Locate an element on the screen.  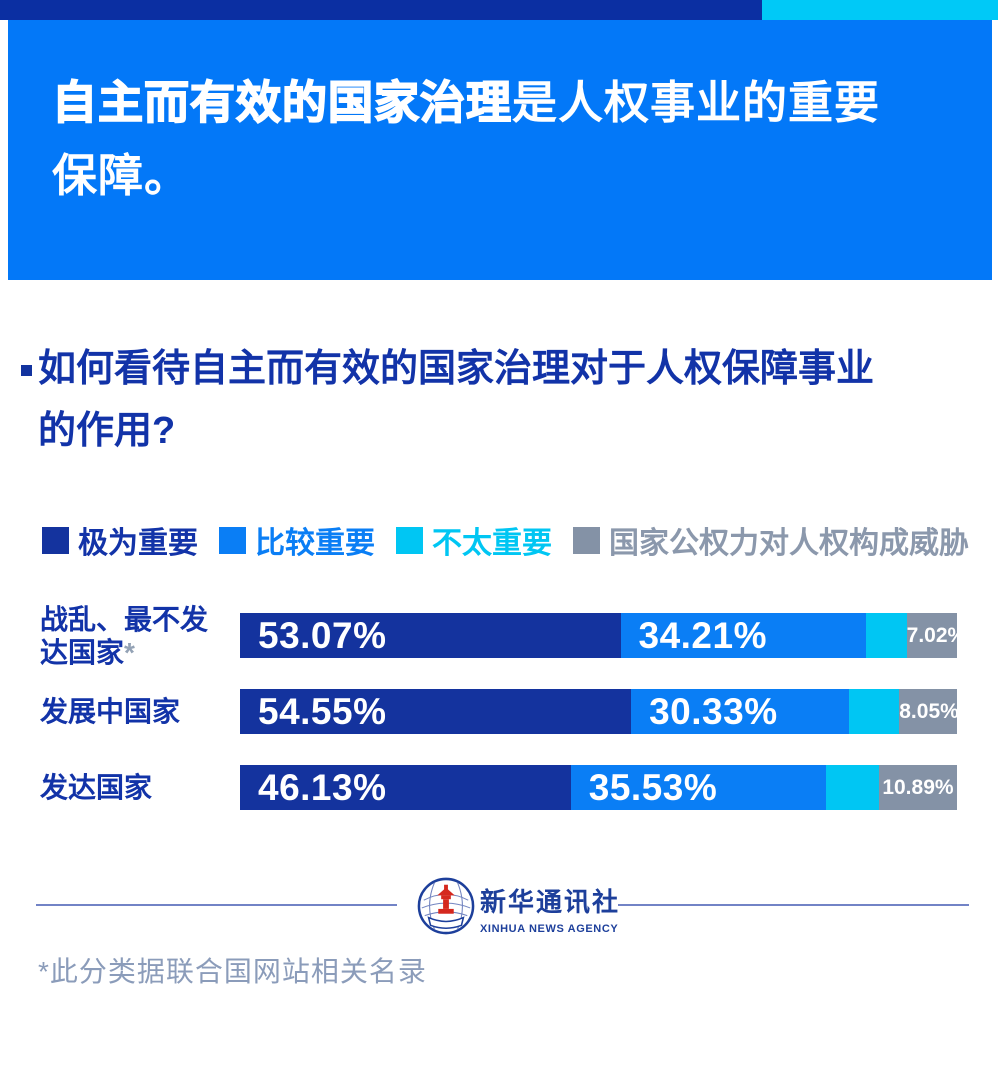
bar-value-label: 7.02% is located at coordinates (936, 635).